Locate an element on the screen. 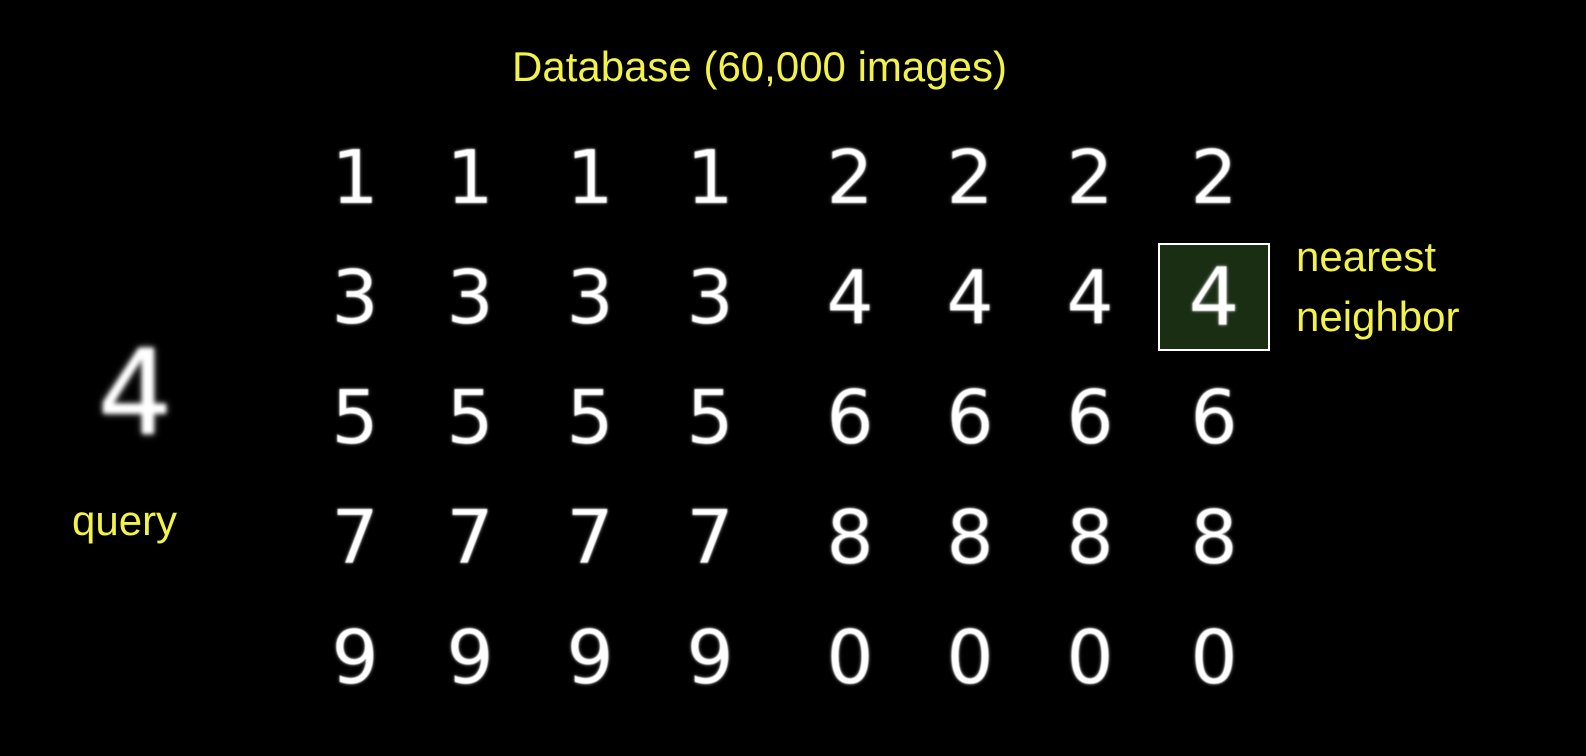  nearest-neighbor-label-line2: neighbor is located at coordinates (1378, 316).